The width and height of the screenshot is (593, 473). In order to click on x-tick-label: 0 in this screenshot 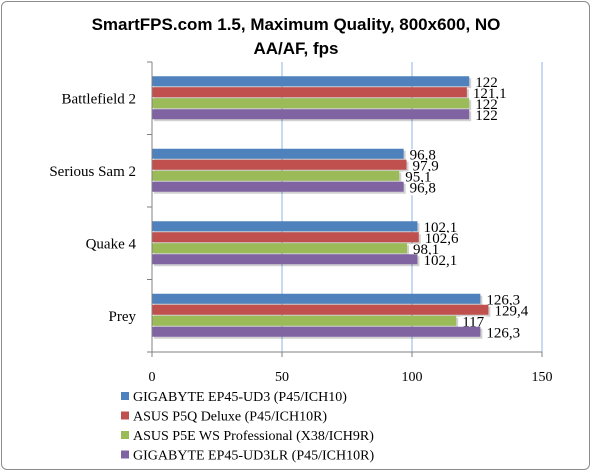, I will do `click(152, 377)`.